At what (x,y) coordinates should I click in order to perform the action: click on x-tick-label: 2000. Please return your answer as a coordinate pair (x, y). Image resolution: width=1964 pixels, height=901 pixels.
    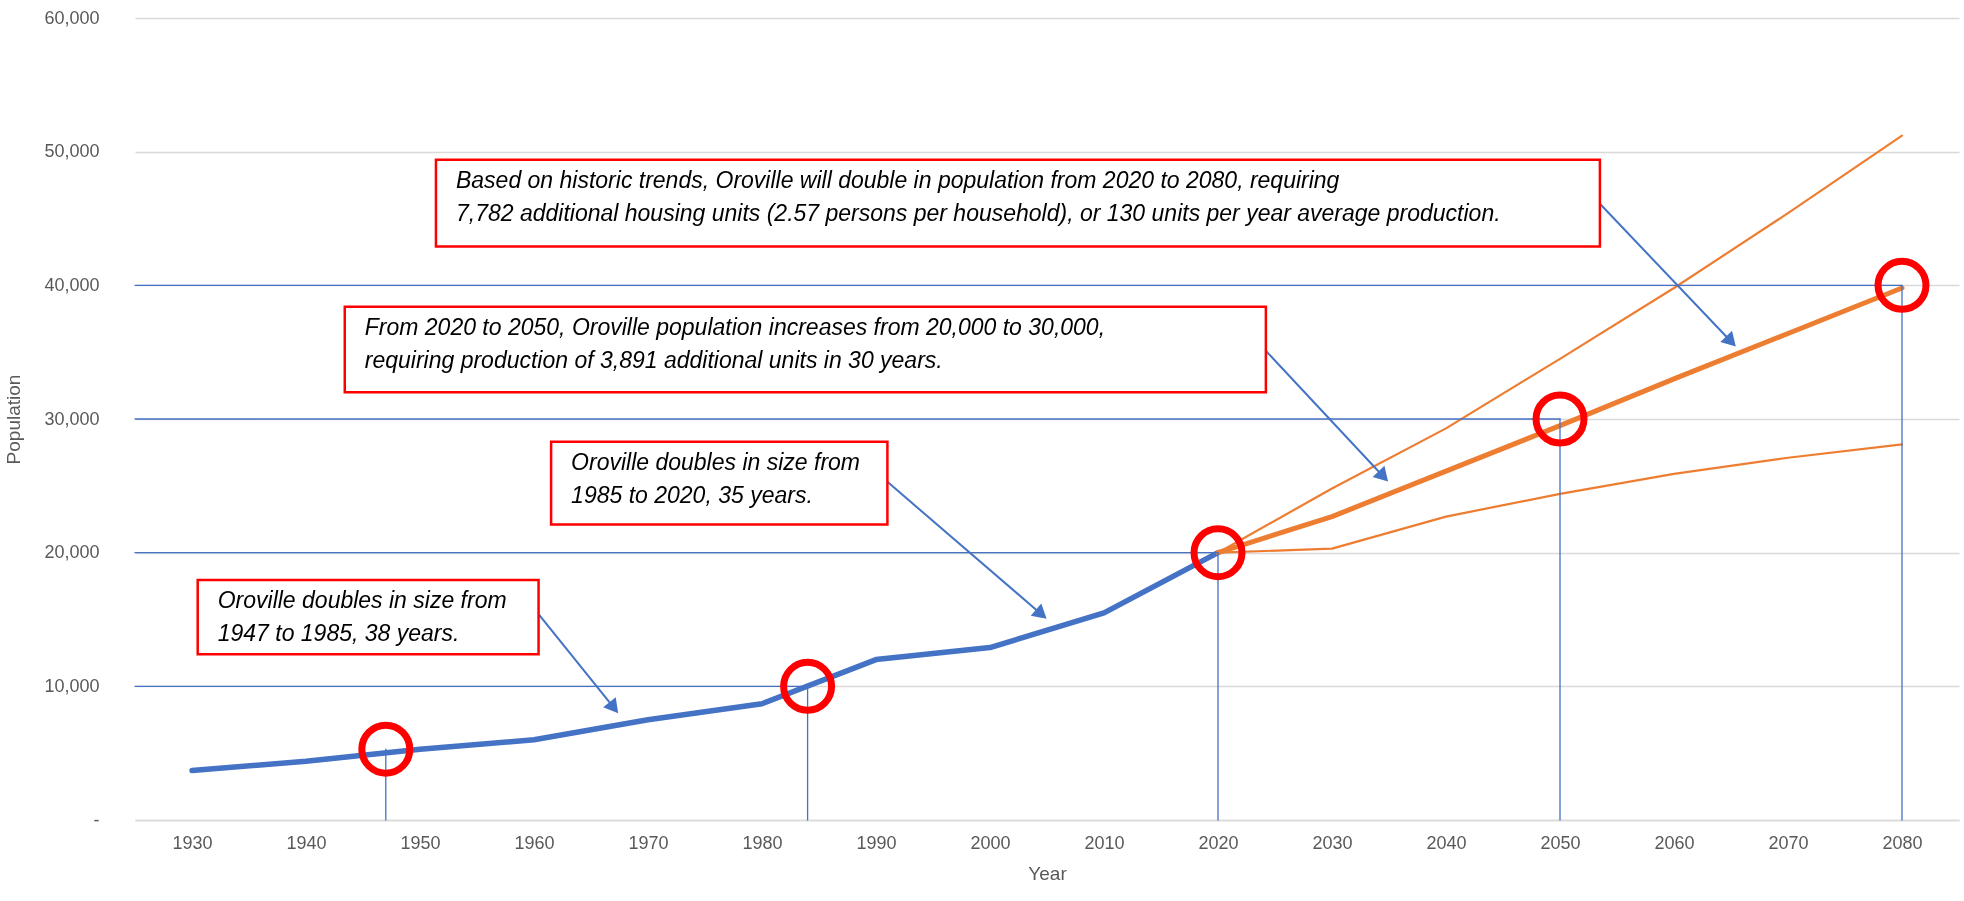
    Looking at the image, I should click on (990, 842).